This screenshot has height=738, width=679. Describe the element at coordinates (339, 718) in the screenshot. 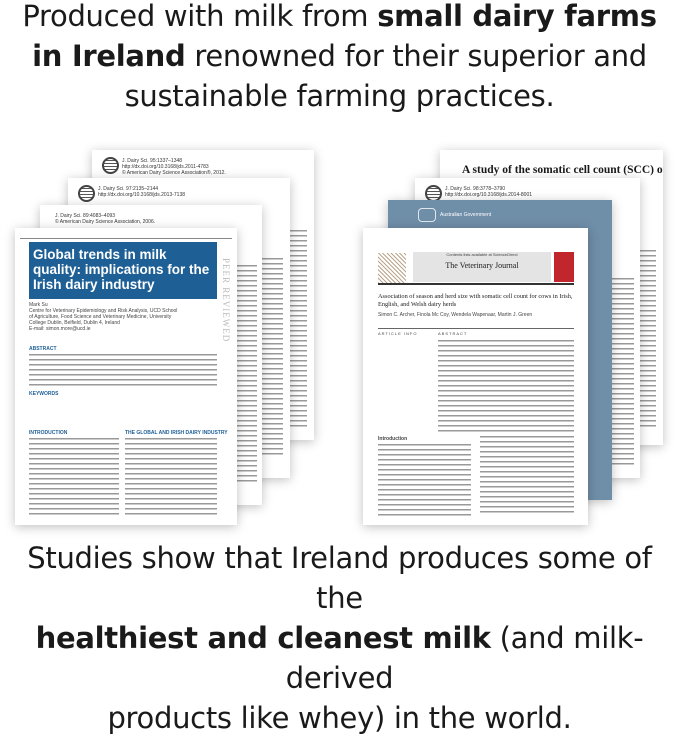

I see `headline-text: products like whey) in the world.` at that location.